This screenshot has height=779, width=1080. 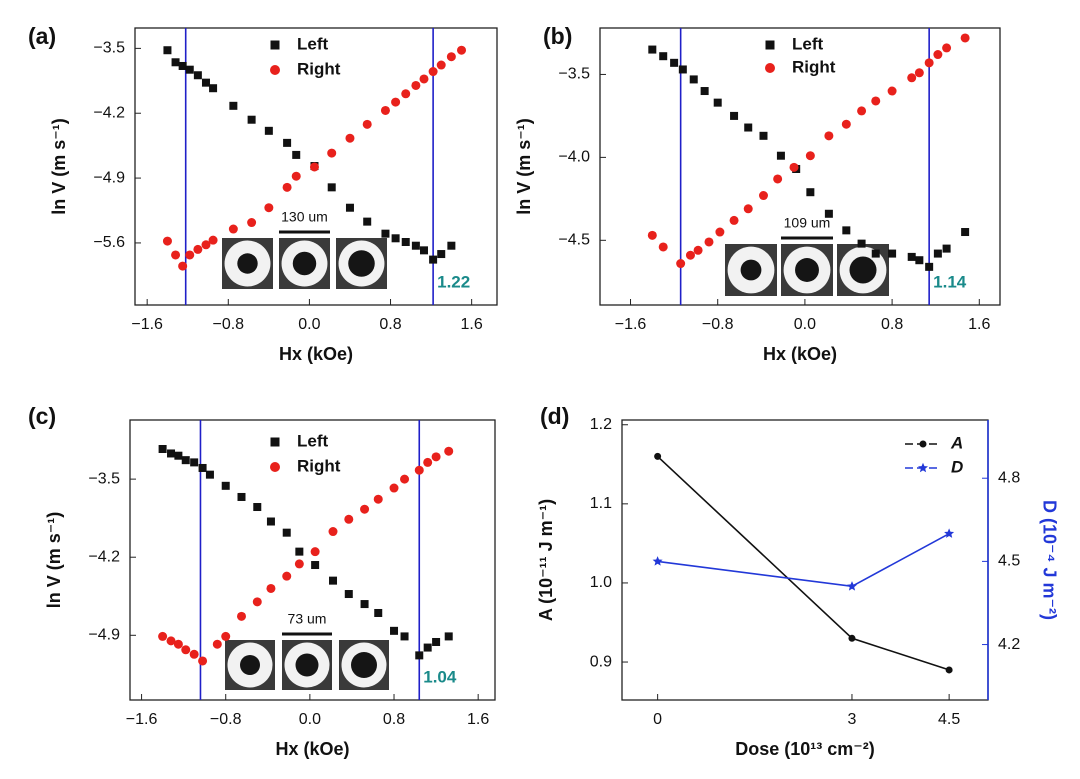 What do you see at coordinates (805, 749) in the screenshot?
I see `x-axis-title: Dose (10¹³ cm⁻²)` at bounding box center [805, 749].